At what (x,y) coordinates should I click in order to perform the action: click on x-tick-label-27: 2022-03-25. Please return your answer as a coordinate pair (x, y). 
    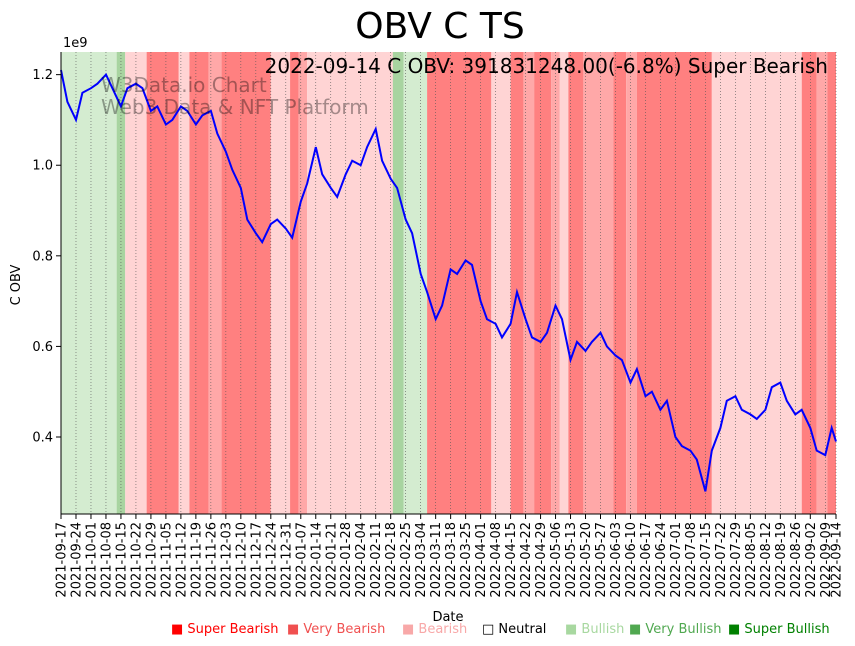
    Looking at the image, I should click on (466, 560).